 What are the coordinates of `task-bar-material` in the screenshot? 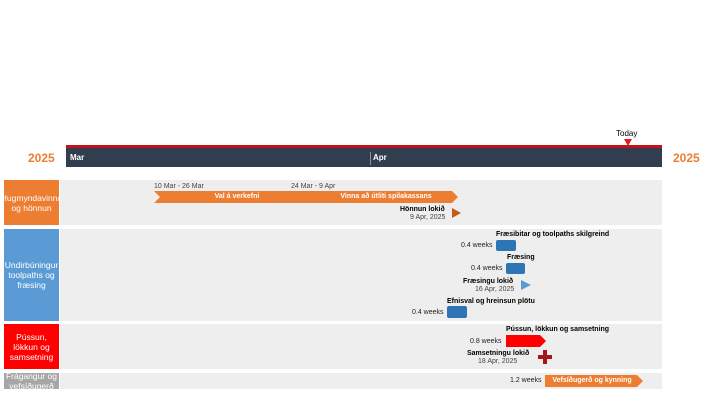 It's located at (457, 312).